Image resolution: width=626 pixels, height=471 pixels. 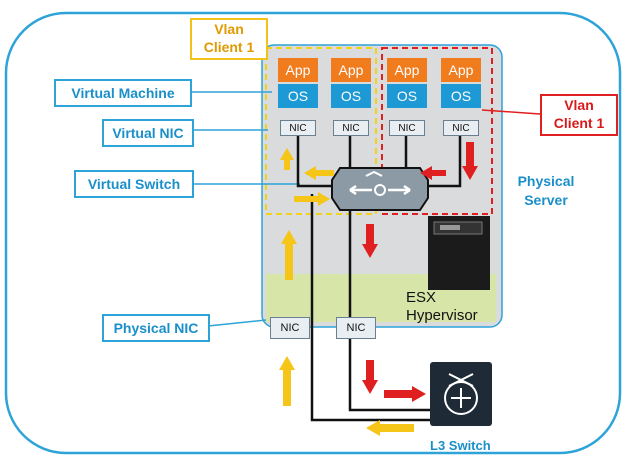 What do you see at coordinates (461, 128) in the screenshot?
I see `vm4-virtual-nic: NIC` at bounding box center [461, 128].